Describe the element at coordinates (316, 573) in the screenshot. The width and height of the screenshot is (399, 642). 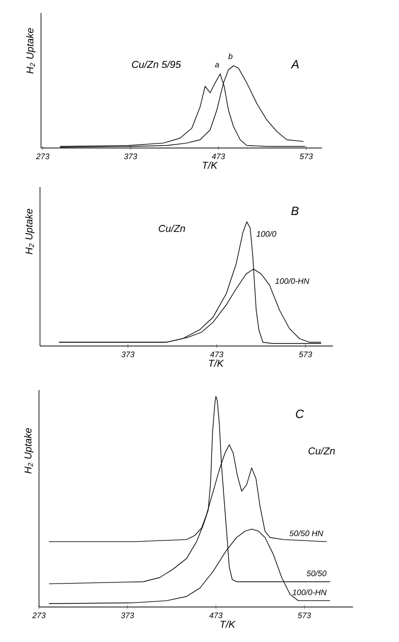
I see `series-label: 50/50` at that location.